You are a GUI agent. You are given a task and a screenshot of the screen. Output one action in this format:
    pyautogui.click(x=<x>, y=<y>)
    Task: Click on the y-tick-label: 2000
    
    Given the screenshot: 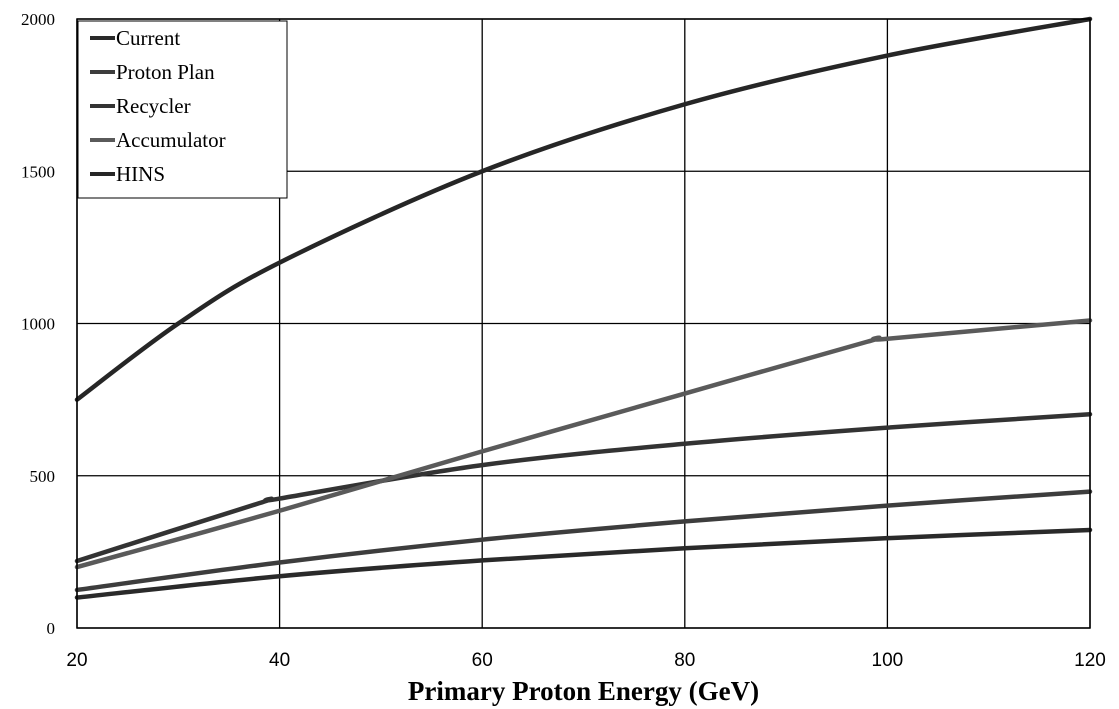 What is the action you would take?
    pyautogui.click(x=38, y=19)
    